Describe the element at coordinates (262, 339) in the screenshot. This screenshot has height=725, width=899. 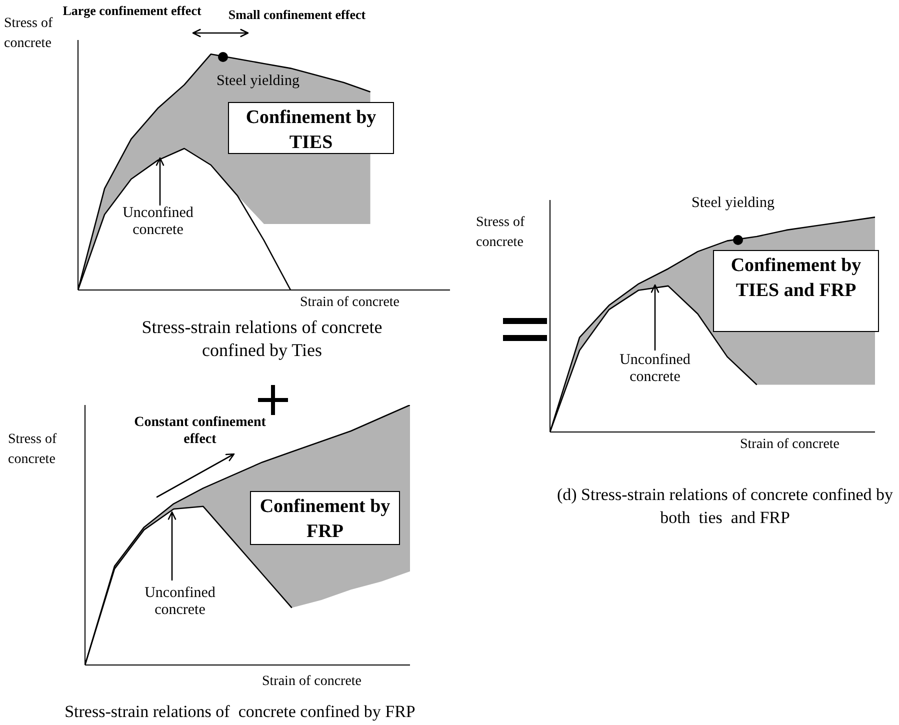
I see `text: Stress-strain relations of concrete confined by Ties` at that location.